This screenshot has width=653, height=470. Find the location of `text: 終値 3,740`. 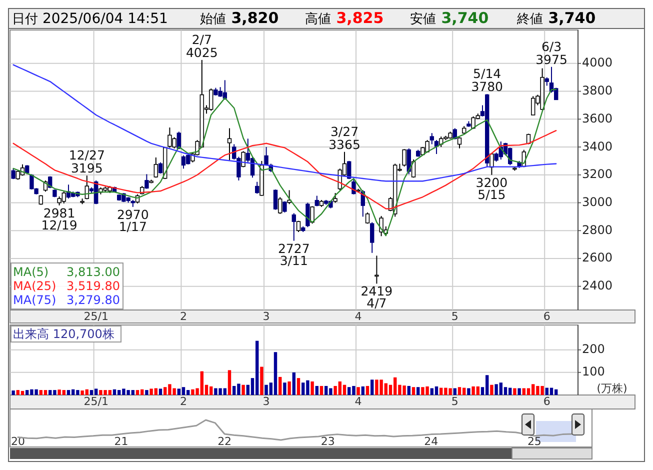

text: 終値 3,740 is located at coordinates (556, 18).